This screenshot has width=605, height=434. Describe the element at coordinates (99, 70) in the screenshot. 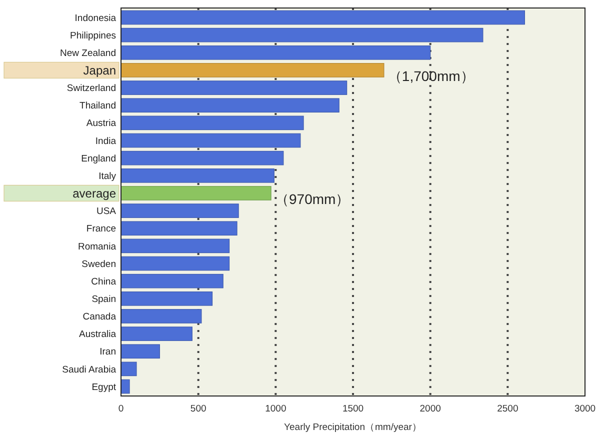

I see `y-tick-label: Japan` at that location.